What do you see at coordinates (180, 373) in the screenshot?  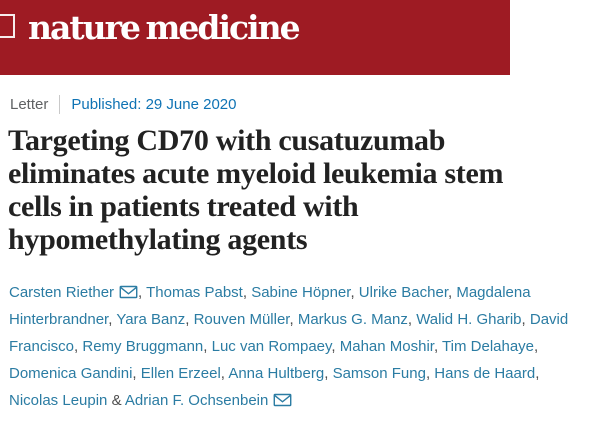 I see `author-link: Ellen Erzeel` at bounding box center [180, 373].